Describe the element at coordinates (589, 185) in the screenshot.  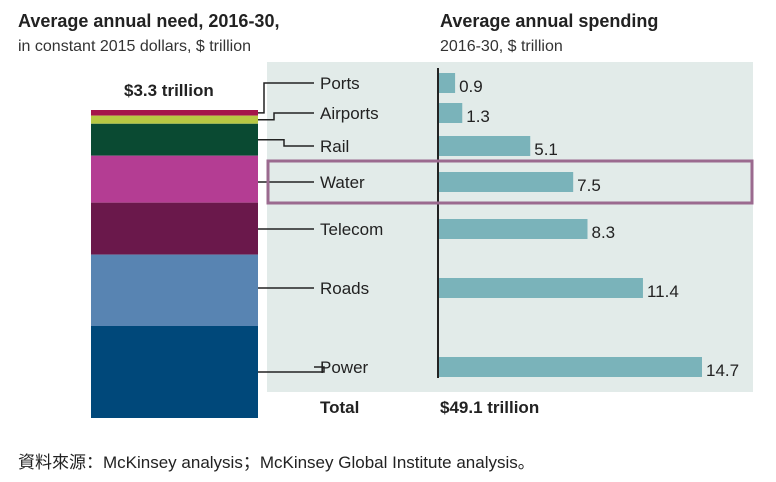
I see `value-label-water: 7.5` at that location.